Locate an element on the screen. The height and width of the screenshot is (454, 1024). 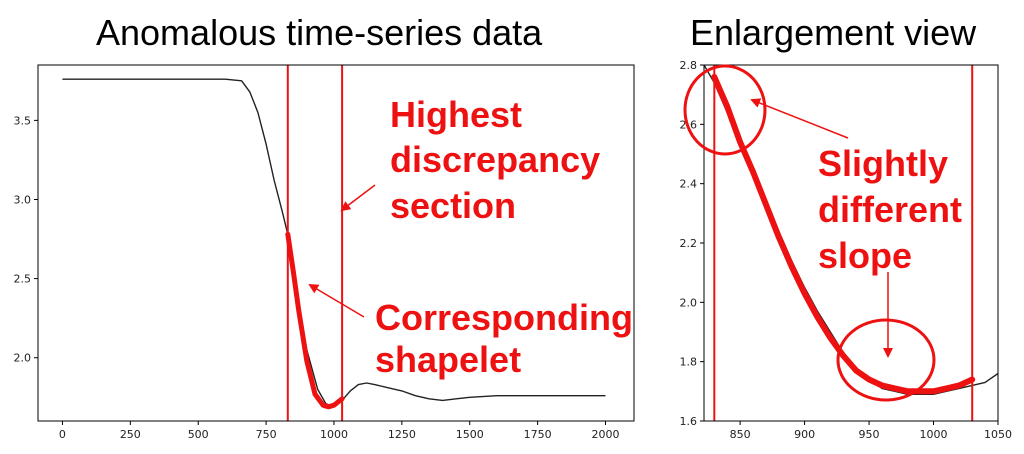
main-x-tick-label-8: 2000 is located at coordinates (605, 434).